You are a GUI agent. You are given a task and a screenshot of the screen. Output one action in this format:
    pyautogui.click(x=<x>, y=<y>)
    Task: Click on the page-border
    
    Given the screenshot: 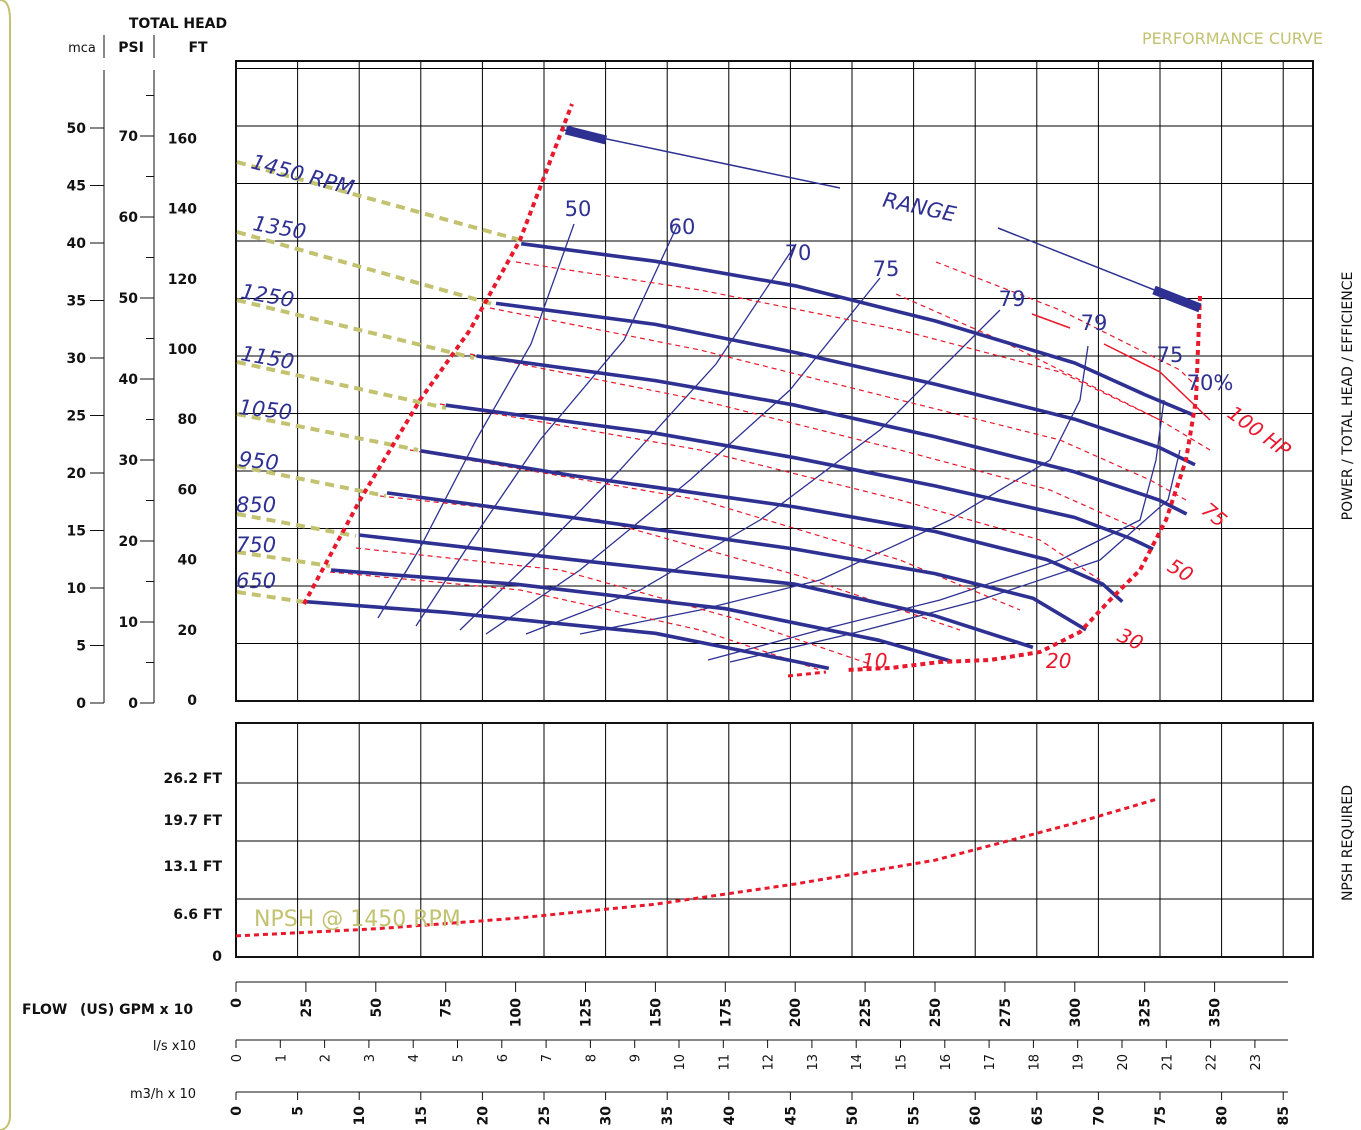 What is the action you would take?
    pyautogui.click(x=5, y=565)
    